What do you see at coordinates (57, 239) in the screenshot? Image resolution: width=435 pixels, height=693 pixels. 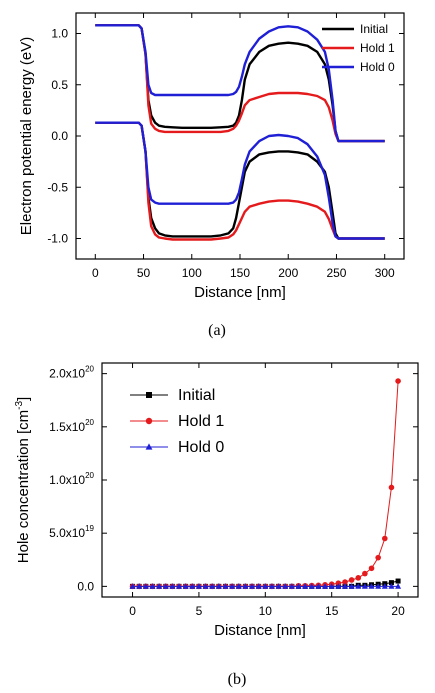 I see `y-tick-label: -1.0` at bounding box center [57, 239].